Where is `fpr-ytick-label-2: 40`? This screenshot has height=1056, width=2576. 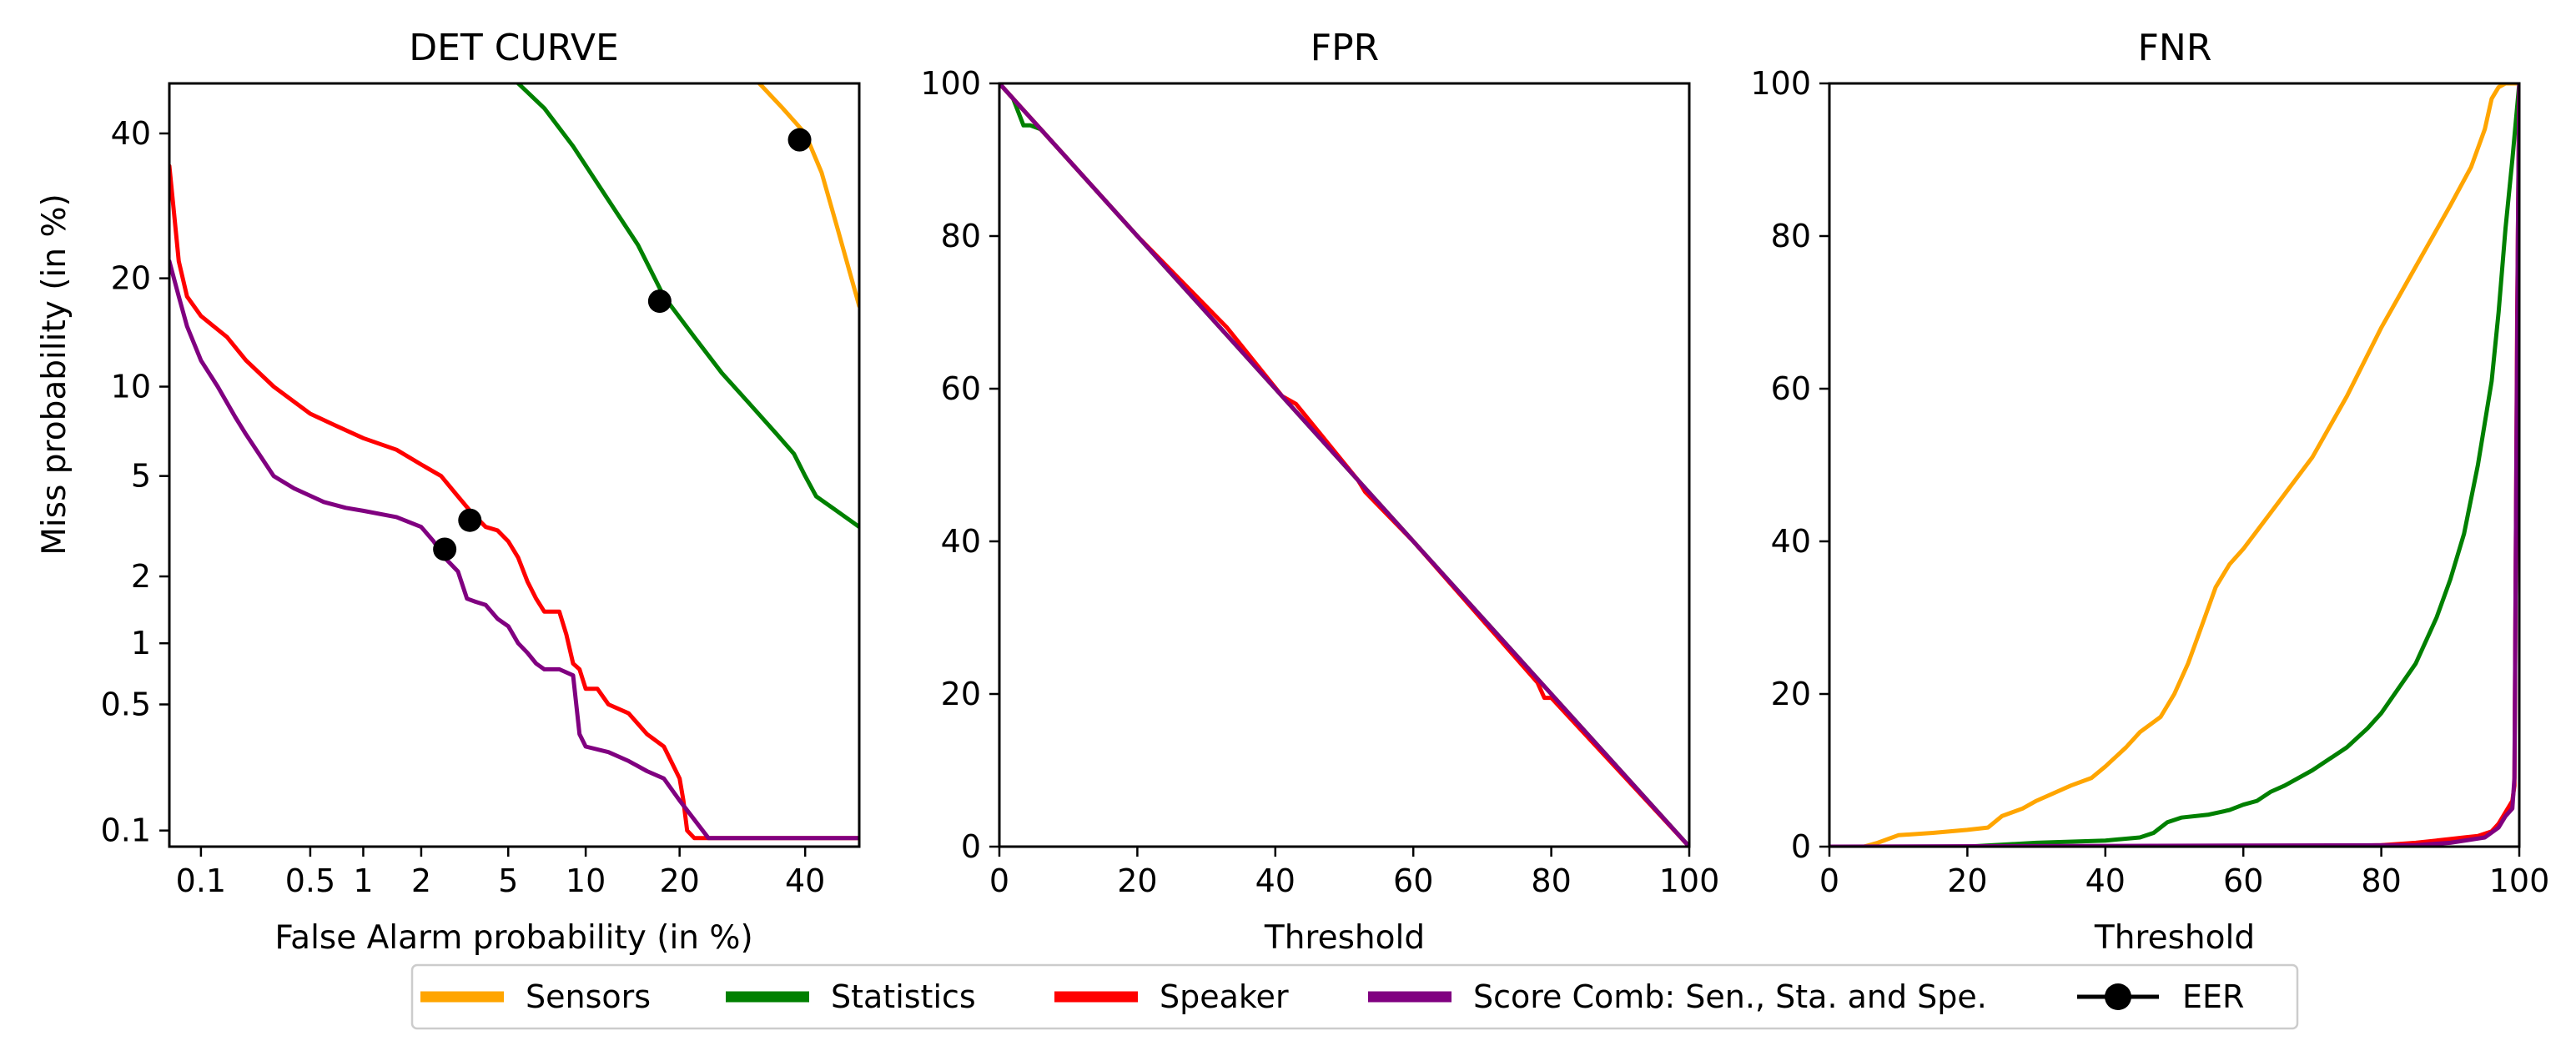 fpr-ytick-label-2: 40 is located at coordinates (961, 541).